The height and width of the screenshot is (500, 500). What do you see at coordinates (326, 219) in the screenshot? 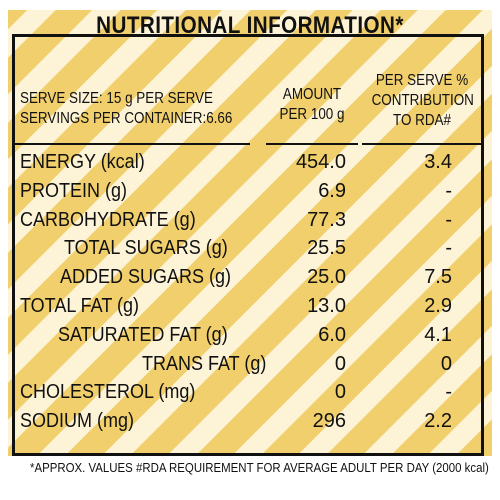
I see `amount-per-100g: 77.3` at bounding box center [326, 219].